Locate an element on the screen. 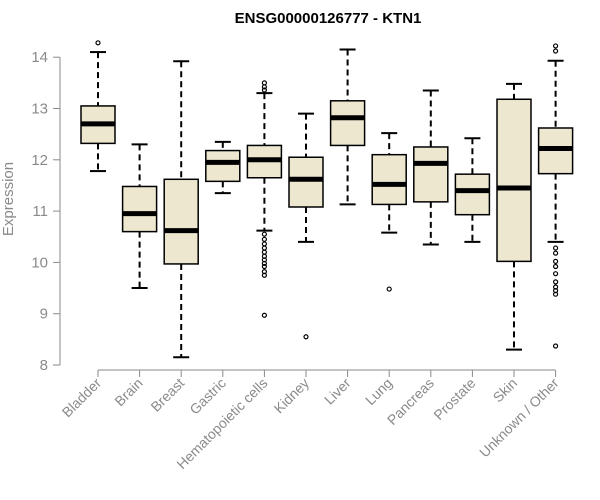 This screenshot has width=600, height=500. box-pancreas is located at coordinates (431, 167).